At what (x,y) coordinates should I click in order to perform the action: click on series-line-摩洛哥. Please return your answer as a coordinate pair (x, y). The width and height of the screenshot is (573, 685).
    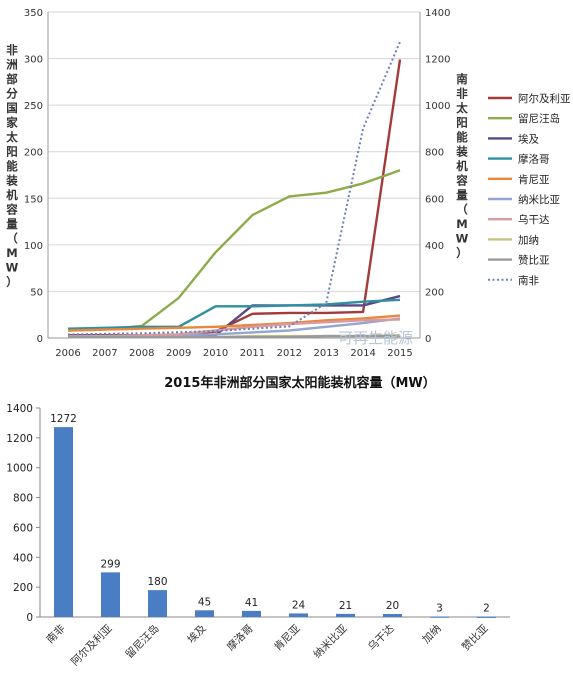
    Looking at the image, I should click on (234, 314).